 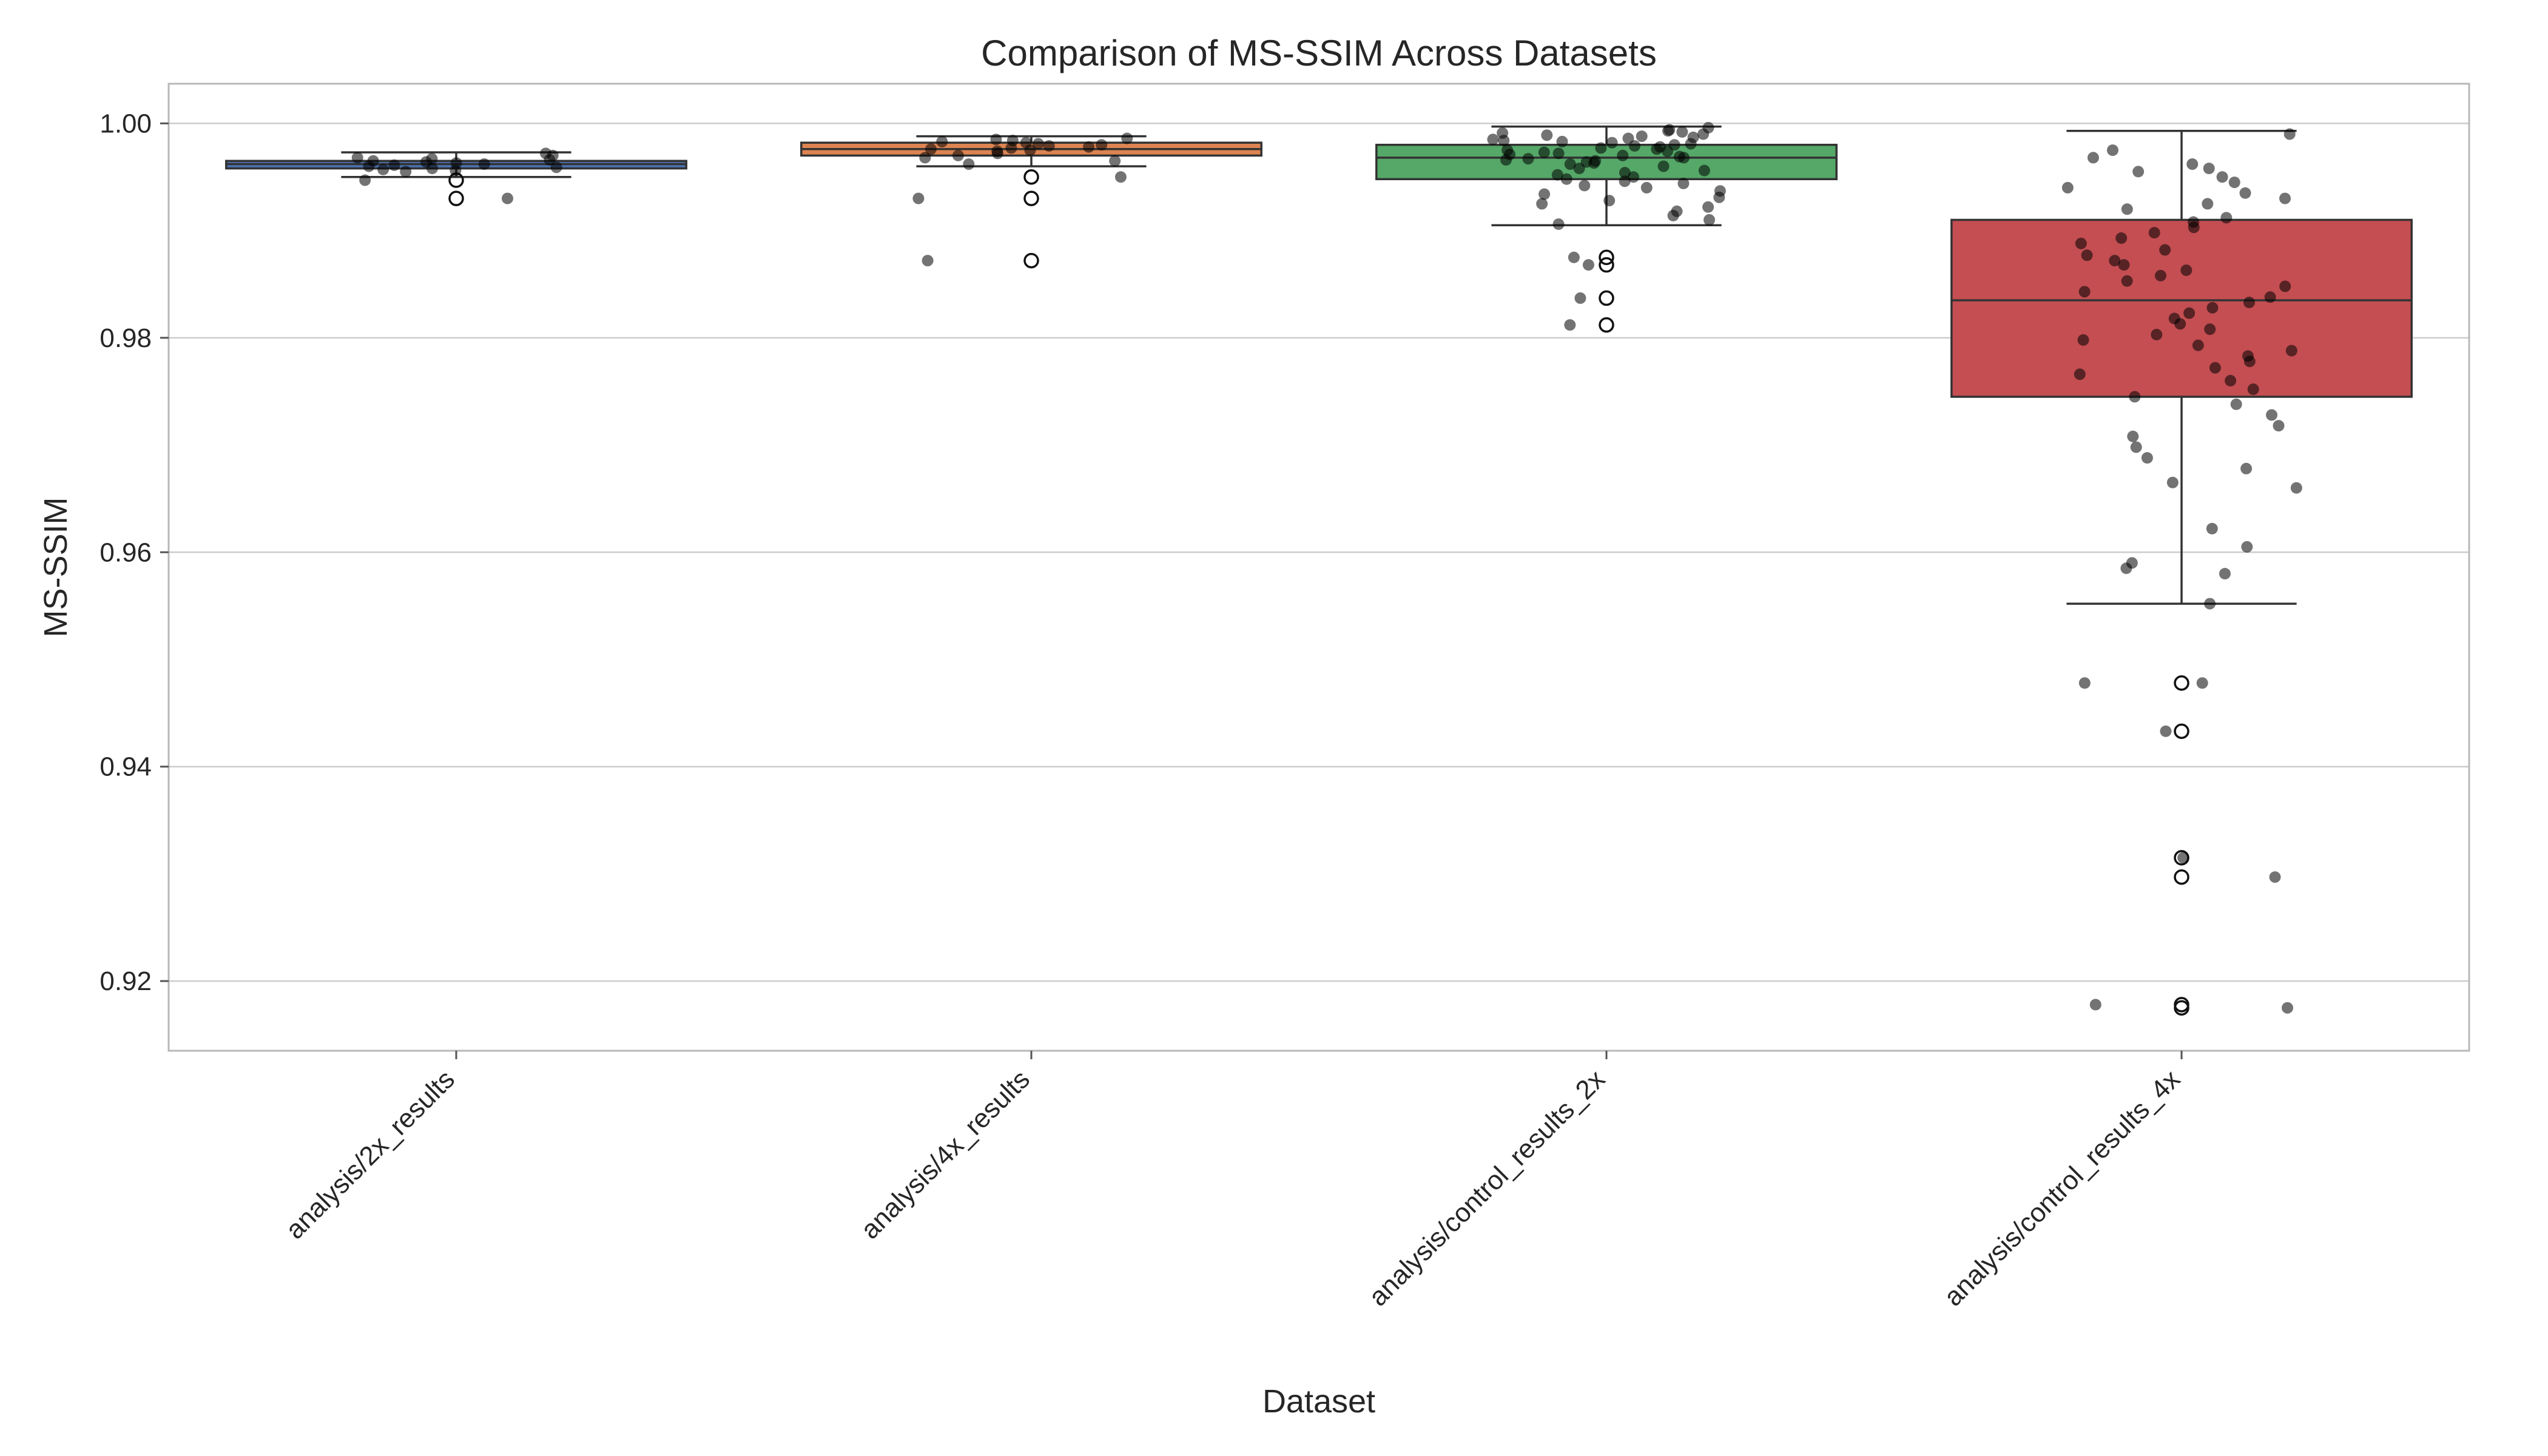 I want to click on y-tick-label: 0.98, so click(x=125, y=338).